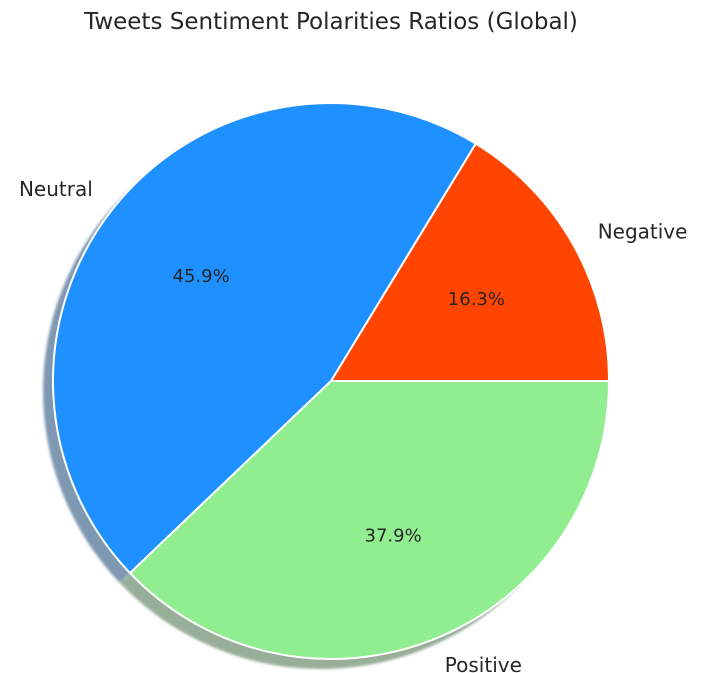 Image resolution: width=708 pixels, height=673 pixels. I want to click on slice-label-neutral: Neutral, so click(56, 189).